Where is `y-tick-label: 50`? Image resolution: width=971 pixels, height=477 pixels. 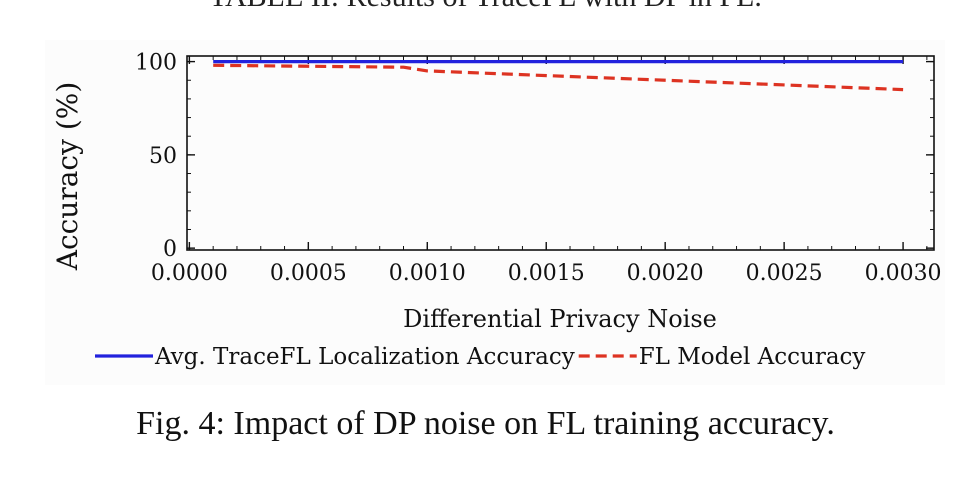 y-tick-label: 50 is located at coordinates (163, 156).